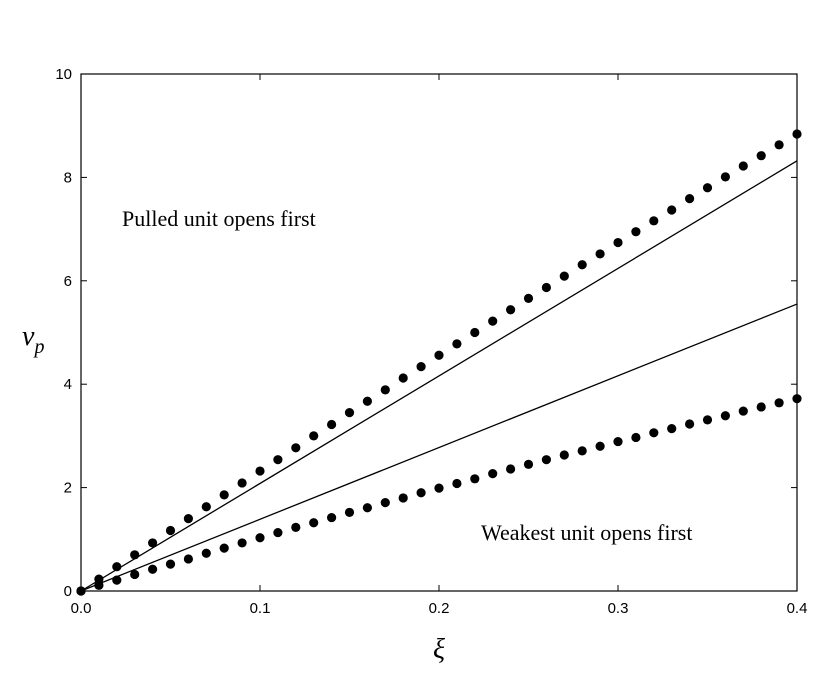 This screenshot has height=673, width=837. Describe the element at coordinates (219, 218) in the screenshot. I see `annotation: Pulled unit opens first` at that location.